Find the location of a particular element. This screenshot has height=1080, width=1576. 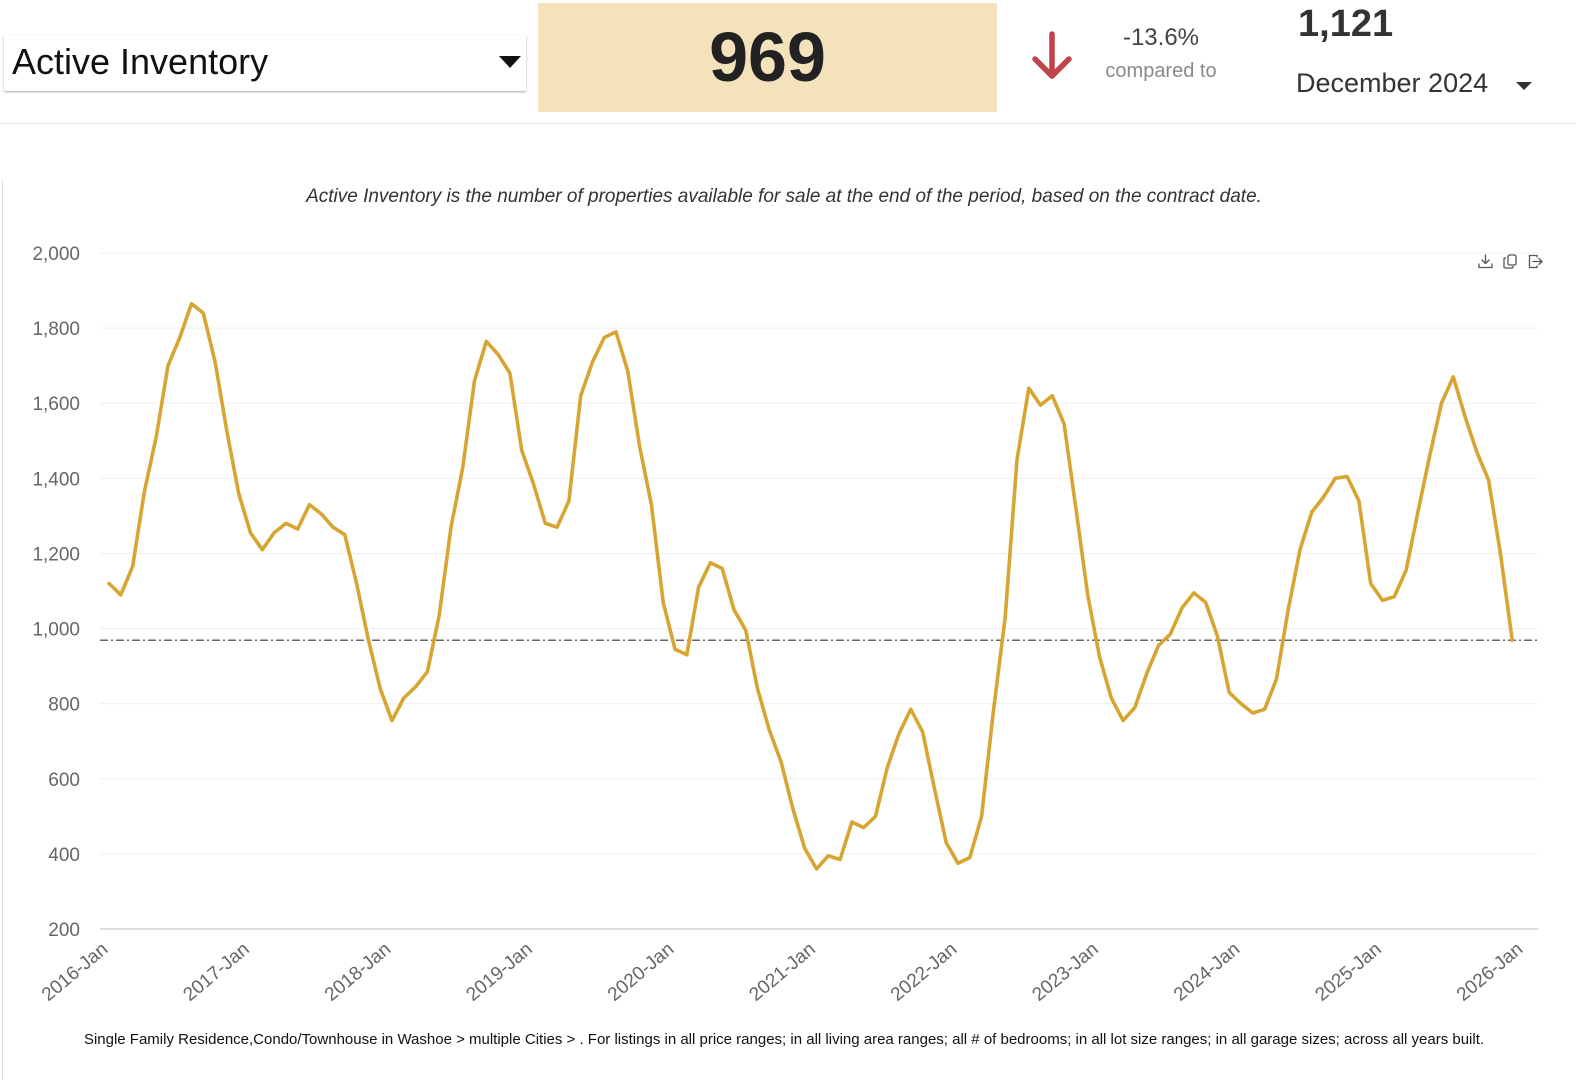

y-tick-label: 1,600 is located at coordinates (56, 404).